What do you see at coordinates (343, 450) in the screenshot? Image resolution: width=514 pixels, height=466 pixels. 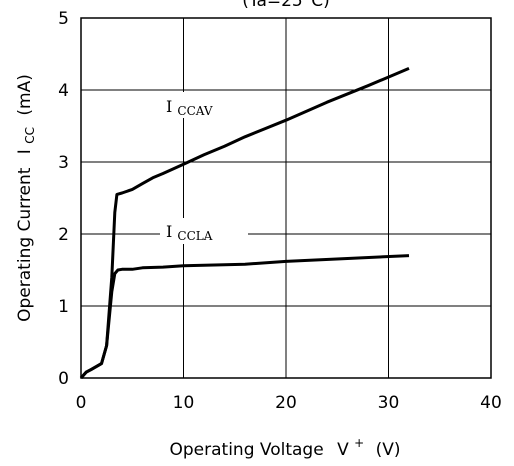 I see `x-axis-symbol: V` at bounding box center [343, 450].